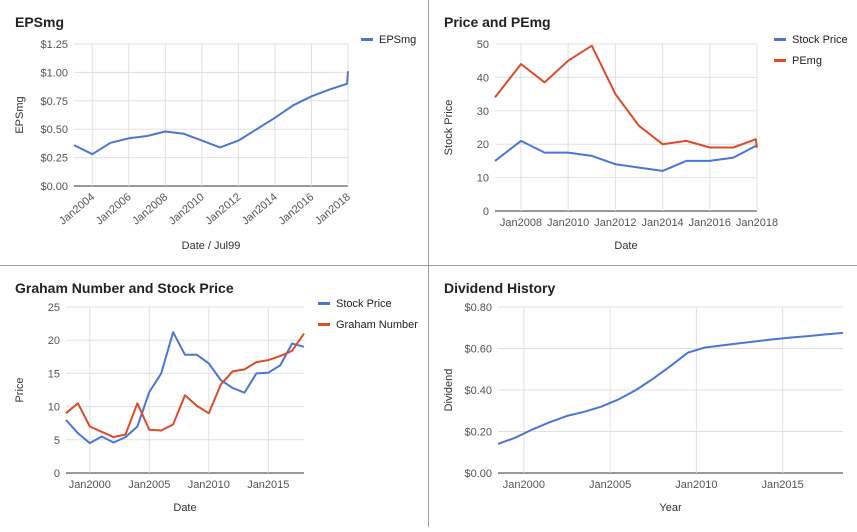 This screenshot has height=532, width=857. What do you see at coordinates (483, 45) in the screenshot?
I see `pe-y-tick-label: 50` at bounding box center [483, 45].